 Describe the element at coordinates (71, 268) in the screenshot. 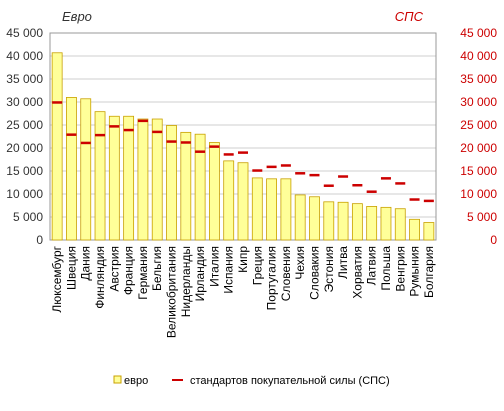

I see `category-label: Швеция` at that location.